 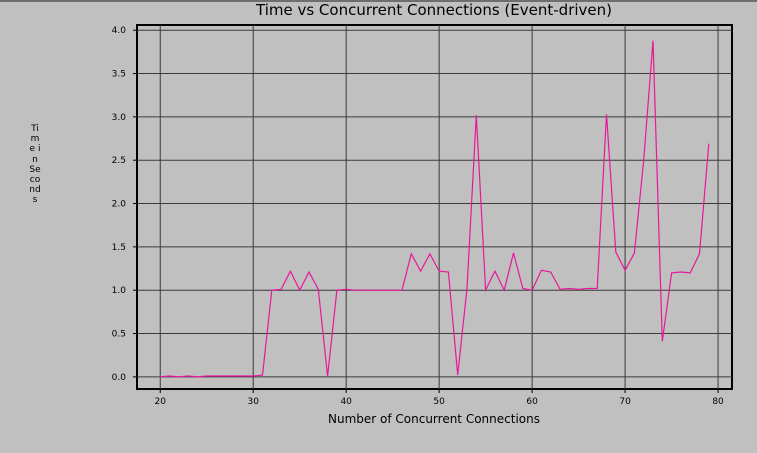 I want to click on y-axis-label: Time in Seconds, so click(x=35, y=165).